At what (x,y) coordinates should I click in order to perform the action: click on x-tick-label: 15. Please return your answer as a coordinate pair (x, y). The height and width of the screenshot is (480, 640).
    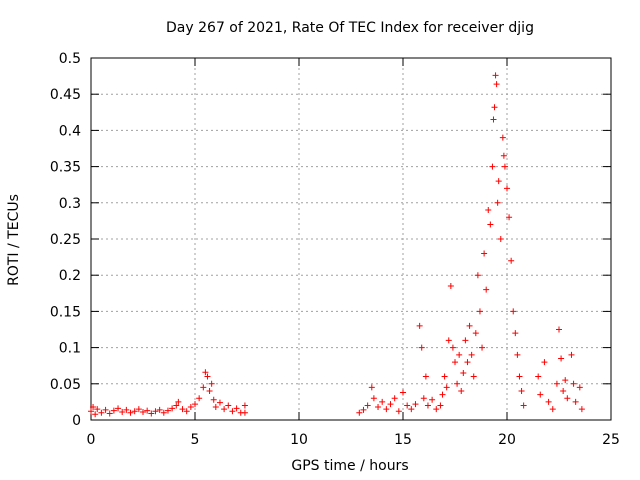
    Looking at the image, I should click on (403, 440).